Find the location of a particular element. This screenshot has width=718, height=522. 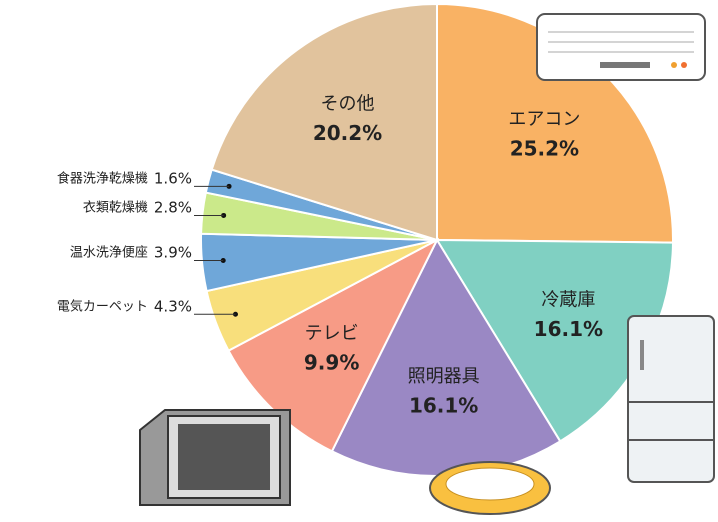

slice-label: 温水洗浄便座 is located at coordinates (109, 252).